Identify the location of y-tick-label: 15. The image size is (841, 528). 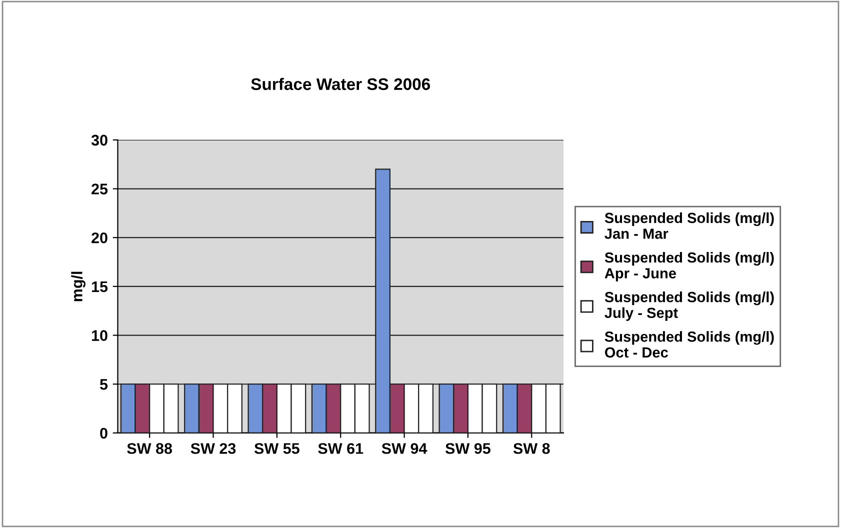
(100, 286).